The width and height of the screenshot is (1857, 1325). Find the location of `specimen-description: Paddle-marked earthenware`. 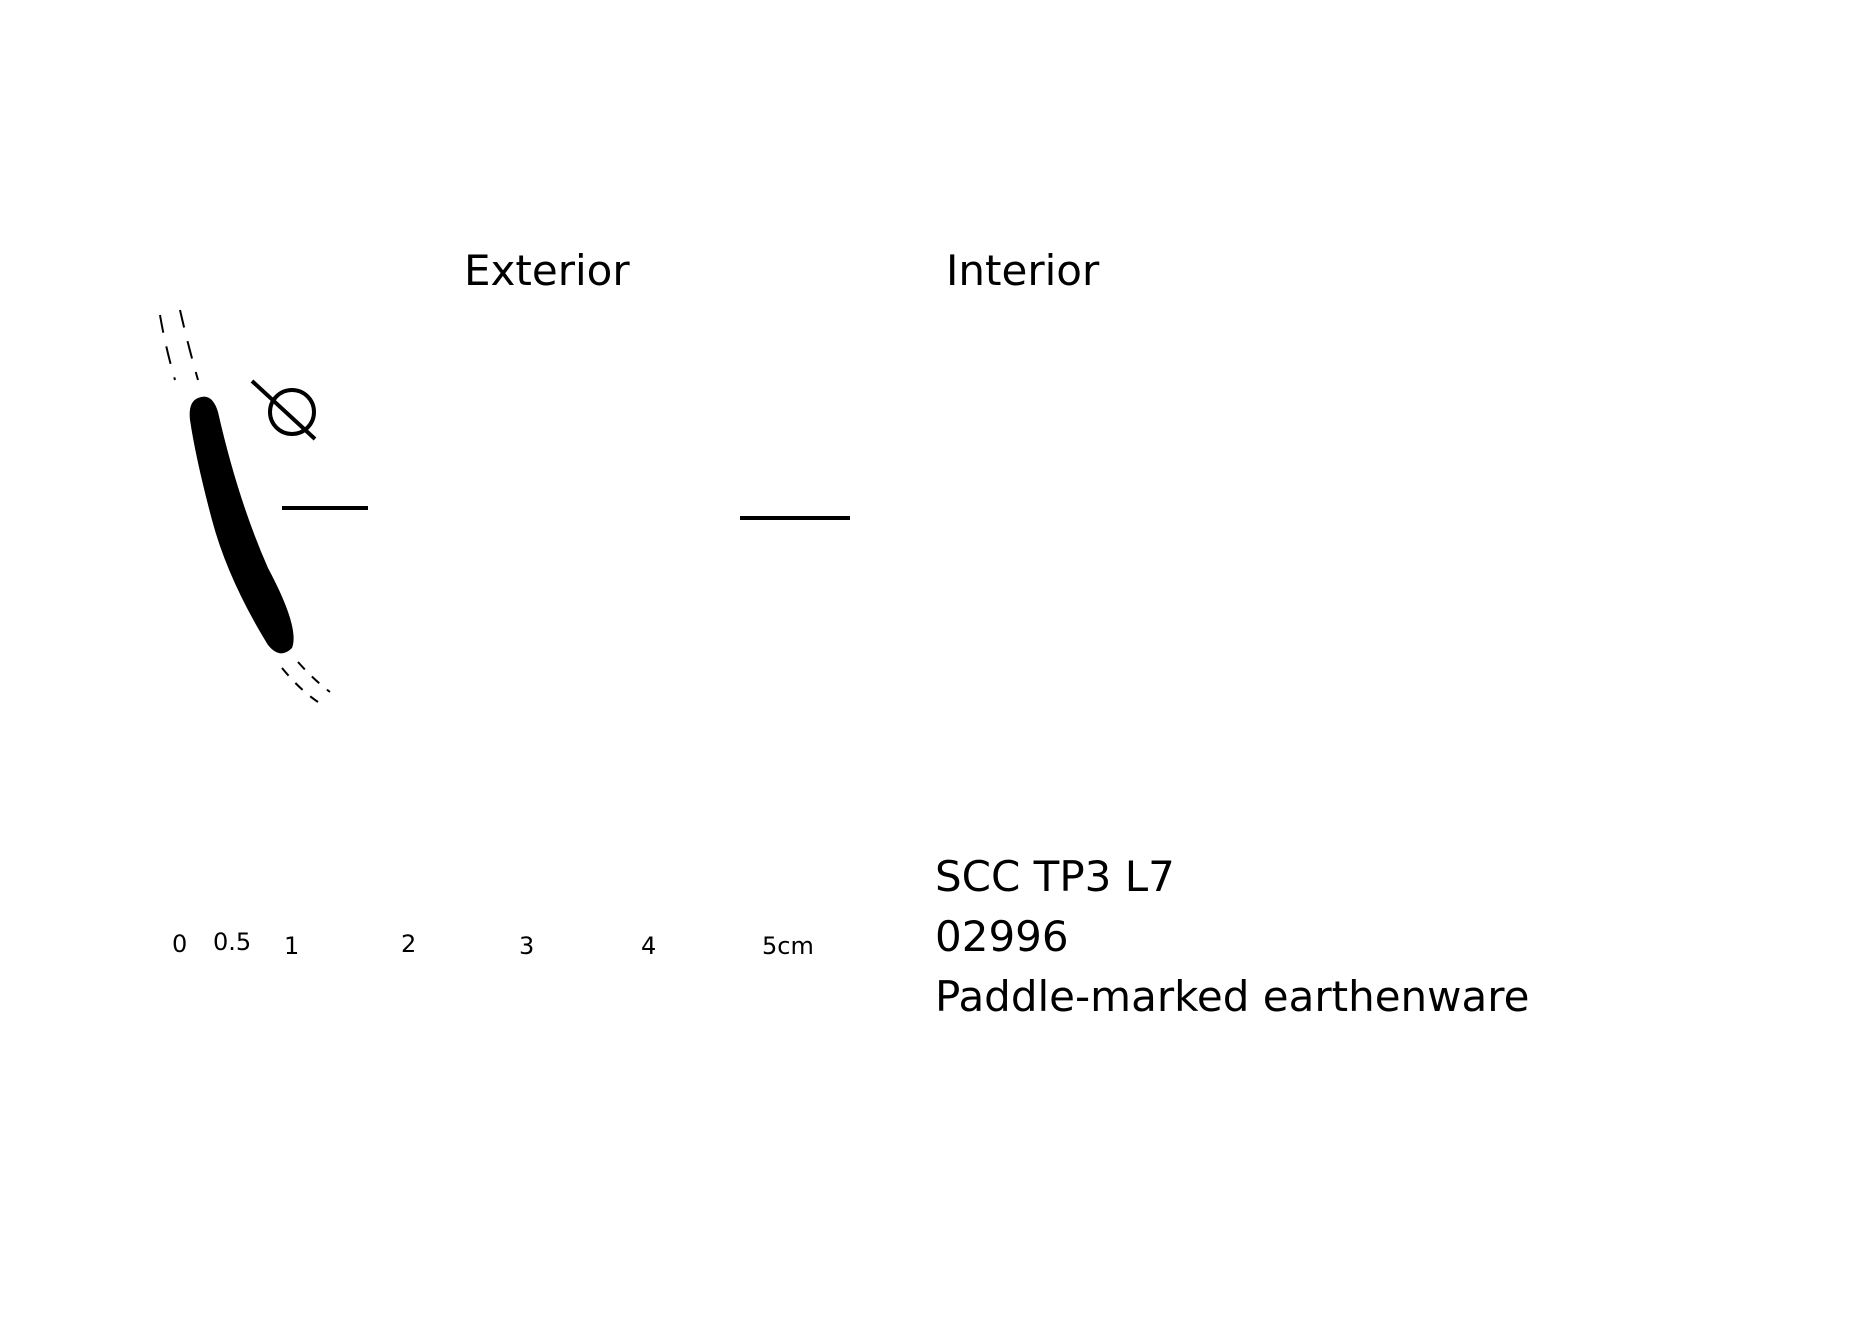

specimen-description: Paddle-marked earthenware is located at coordinates (1232, 996).